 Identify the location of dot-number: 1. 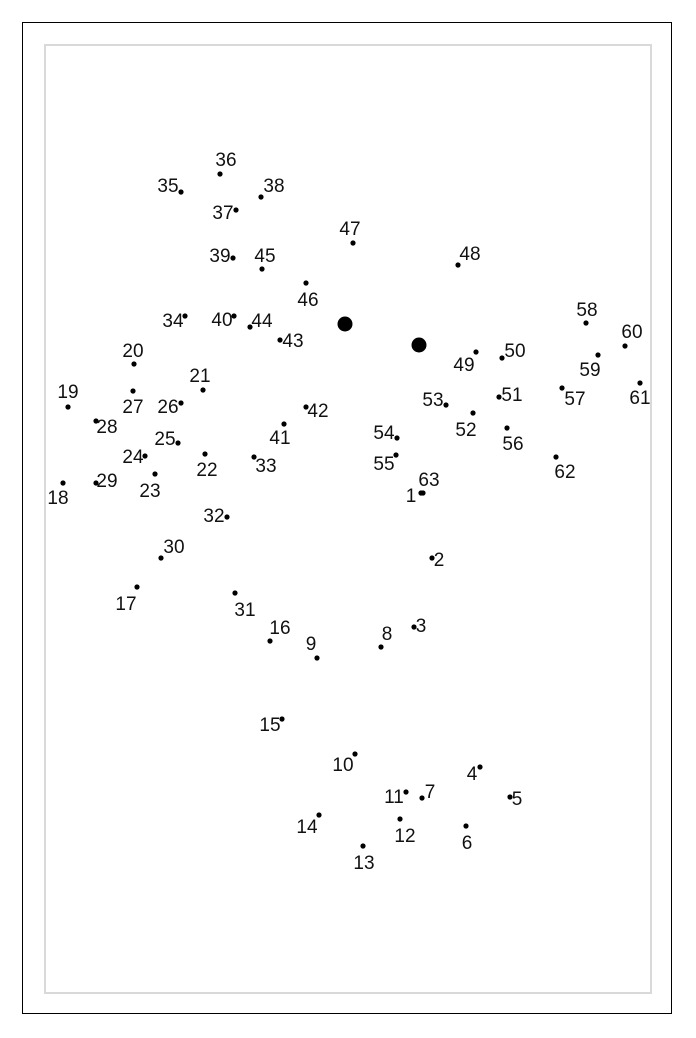
(411, 496).